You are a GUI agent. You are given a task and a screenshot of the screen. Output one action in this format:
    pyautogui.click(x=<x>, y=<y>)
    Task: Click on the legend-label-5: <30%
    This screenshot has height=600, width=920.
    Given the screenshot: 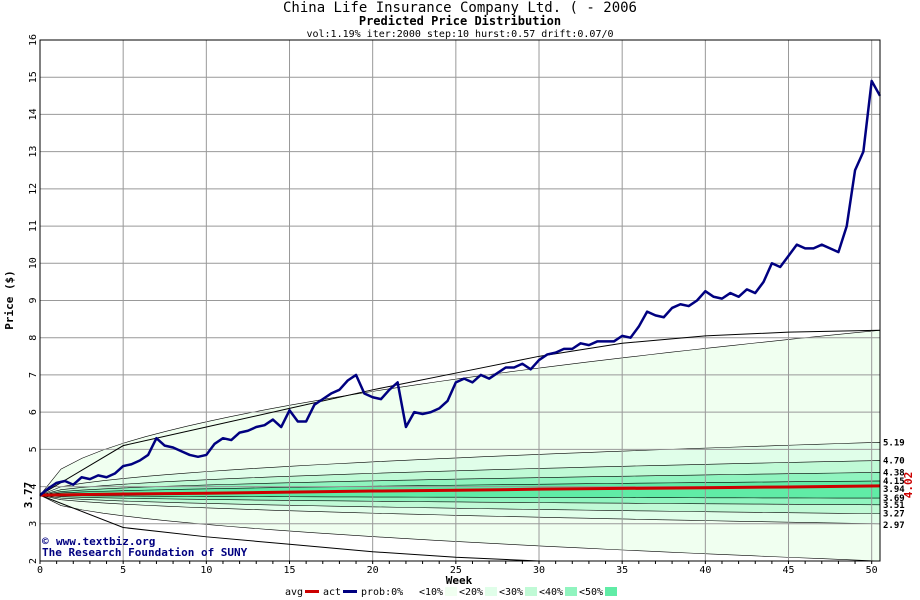 What is the action you would take?
    pyautogui.click(x=511, y=592)
    